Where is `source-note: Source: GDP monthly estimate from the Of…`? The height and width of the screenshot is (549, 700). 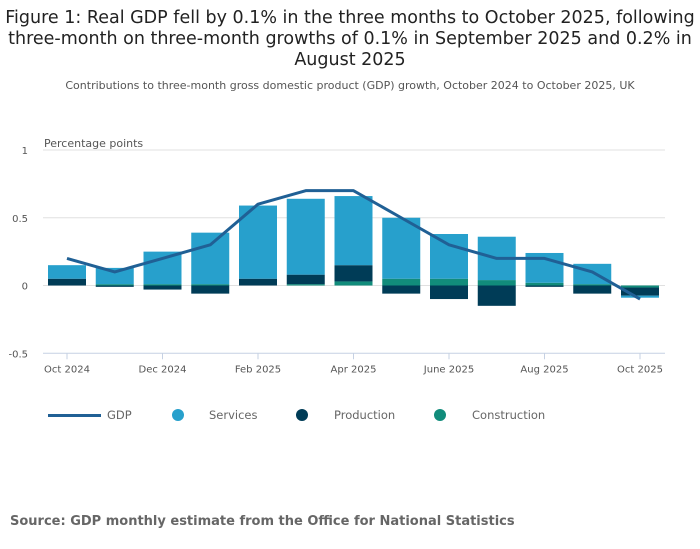
source-note: Source: GDP monthly estimate from the Of… is located at coordinates (262, 521).